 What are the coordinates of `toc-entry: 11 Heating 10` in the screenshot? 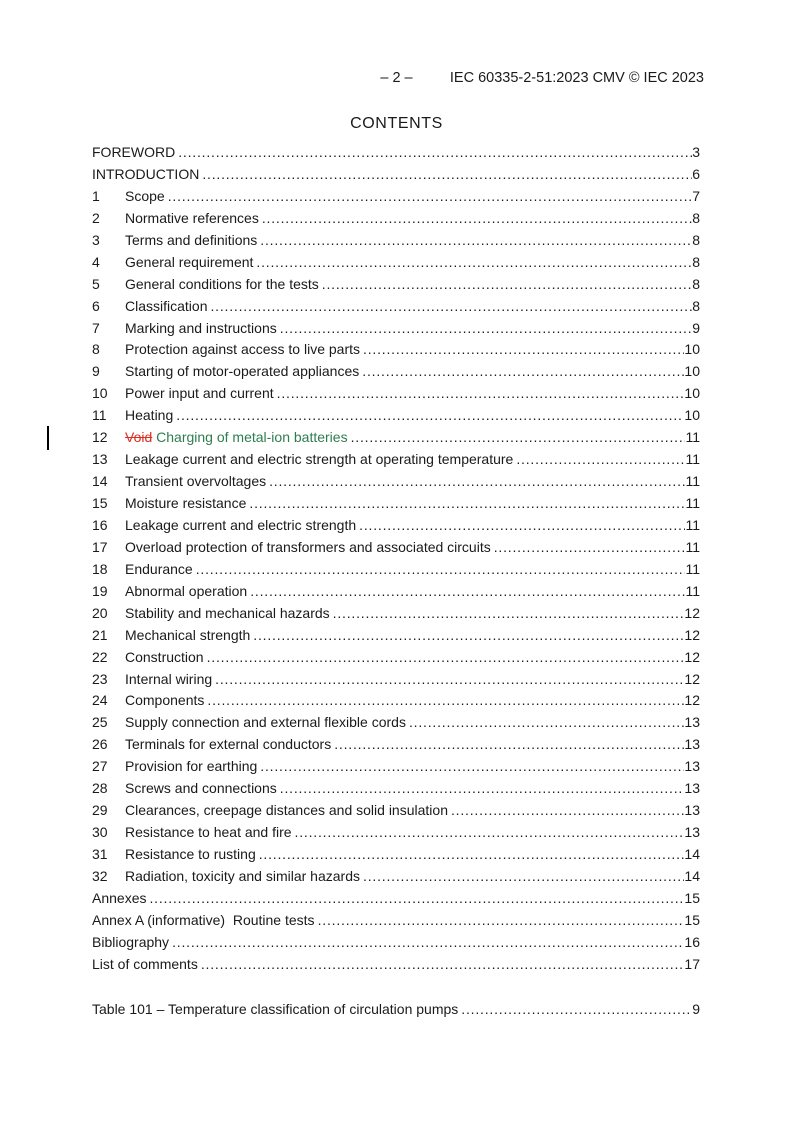 It's located at (396, 416).